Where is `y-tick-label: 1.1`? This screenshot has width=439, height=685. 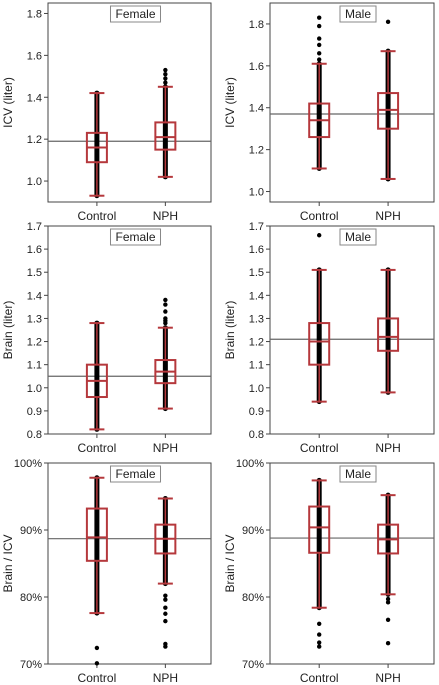 y-tick-label: 1.1 is located at coordinates (34, 366).